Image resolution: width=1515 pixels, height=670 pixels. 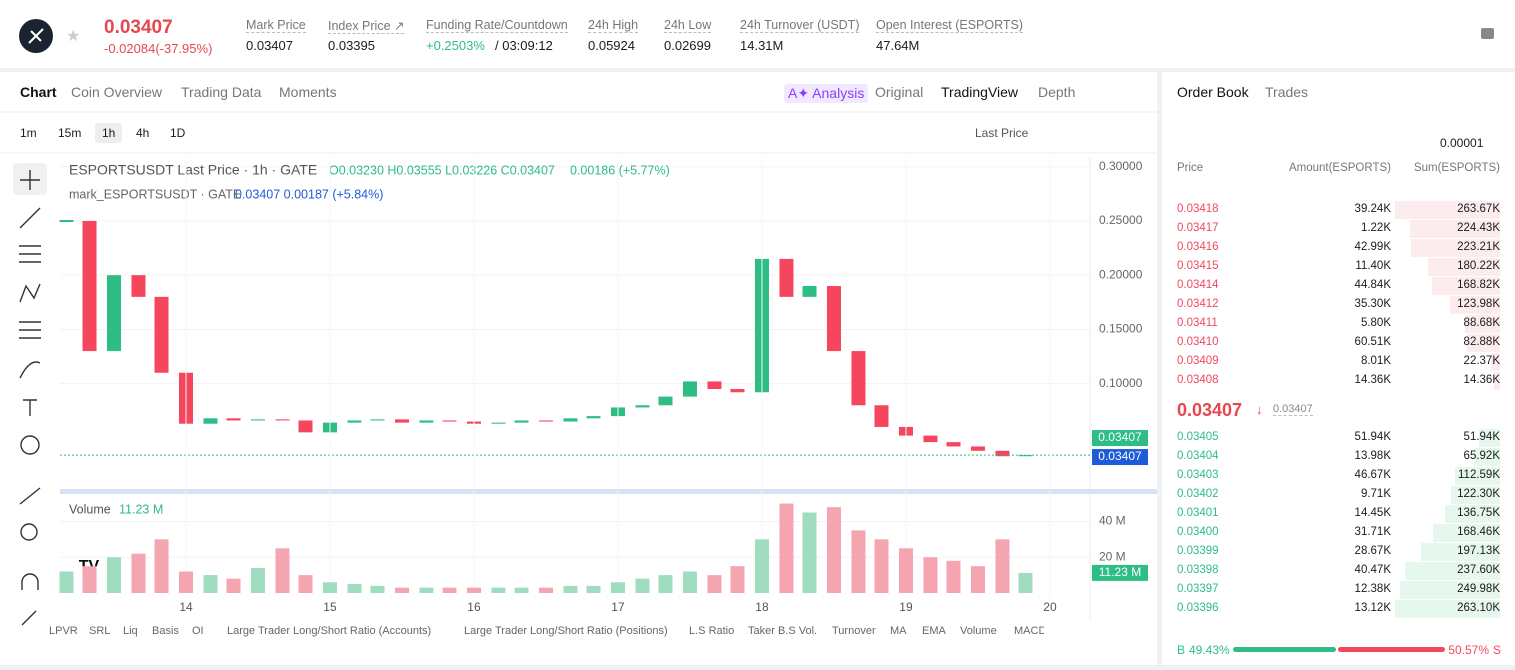 What do you see at coordinates (1198, 361) in the screenshot?
I see `ob-price: 0.03409` at bounding box center [1198, 361].